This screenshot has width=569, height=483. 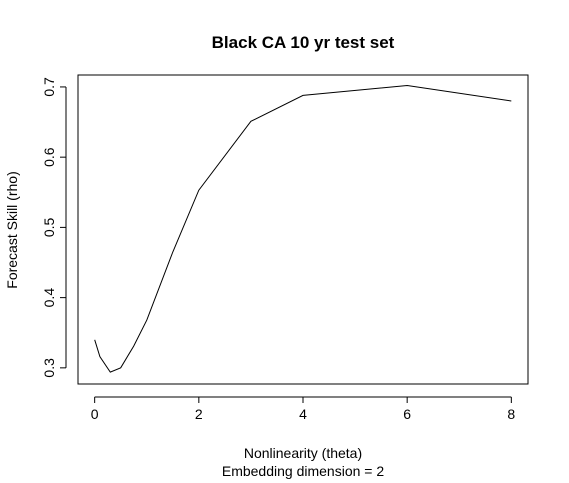 I want to click on x-axis-label: Nonlinearity (theta), so click(x=303, y=453).